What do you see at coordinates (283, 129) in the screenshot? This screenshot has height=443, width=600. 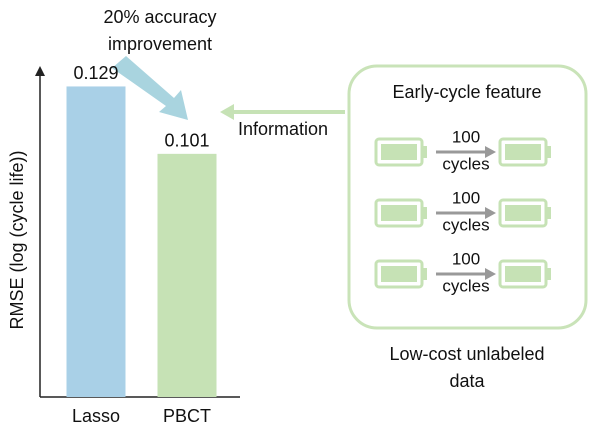 I see `arrow-label: Information` at bounding box center [283, 129].